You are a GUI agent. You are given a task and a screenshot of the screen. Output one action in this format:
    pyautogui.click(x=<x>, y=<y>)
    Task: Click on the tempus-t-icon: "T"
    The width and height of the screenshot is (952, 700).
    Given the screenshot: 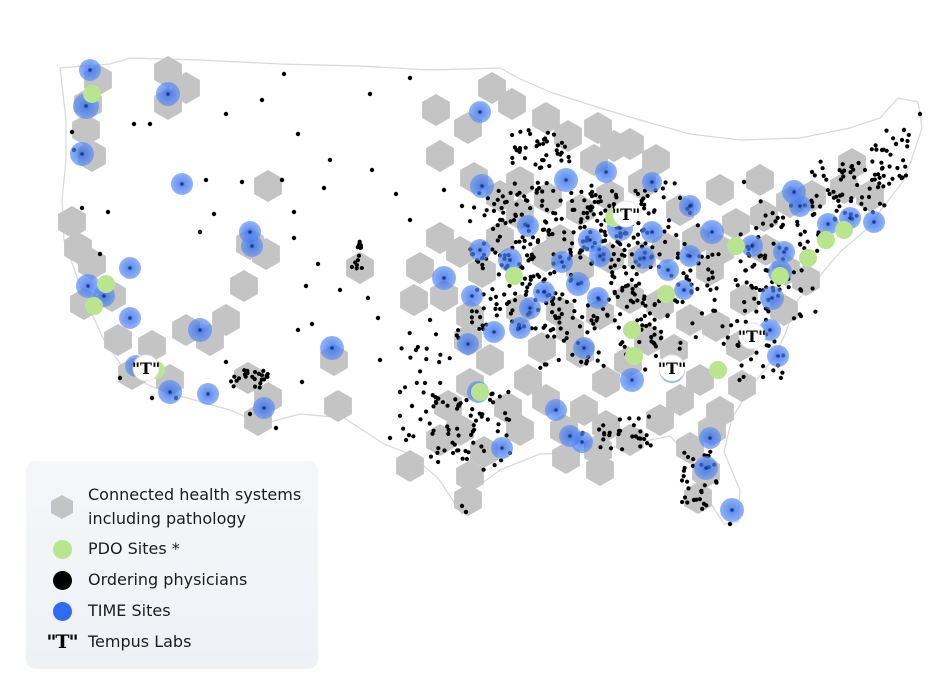 What is the action you would take?
    pyautogui.click(x=626, y=214)
    